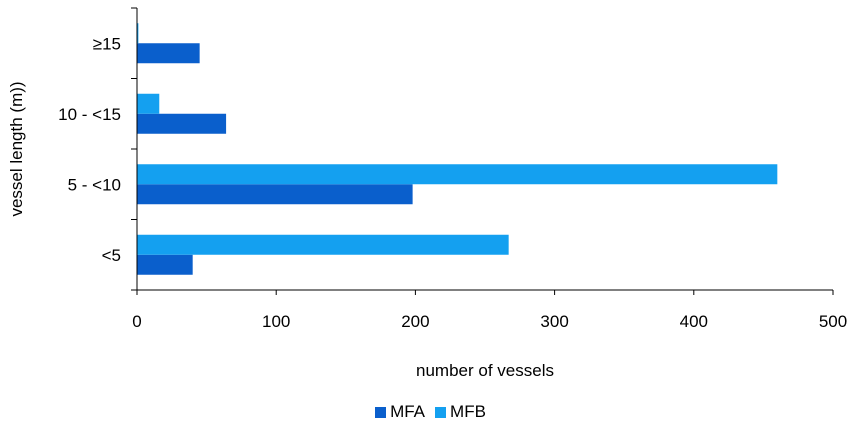  Describe the element at coordinates (441, 412) in the screenshot. I see `legend-swatch-mfb` at that location.